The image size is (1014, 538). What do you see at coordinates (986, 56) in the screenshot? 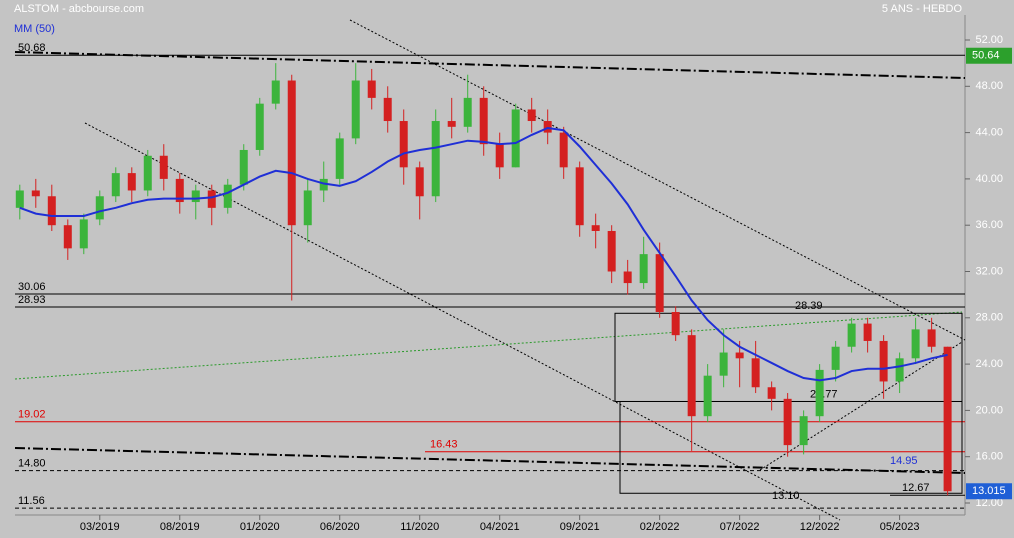
I see `price-tag-label: 50.64` at bounding box center [986, 56].